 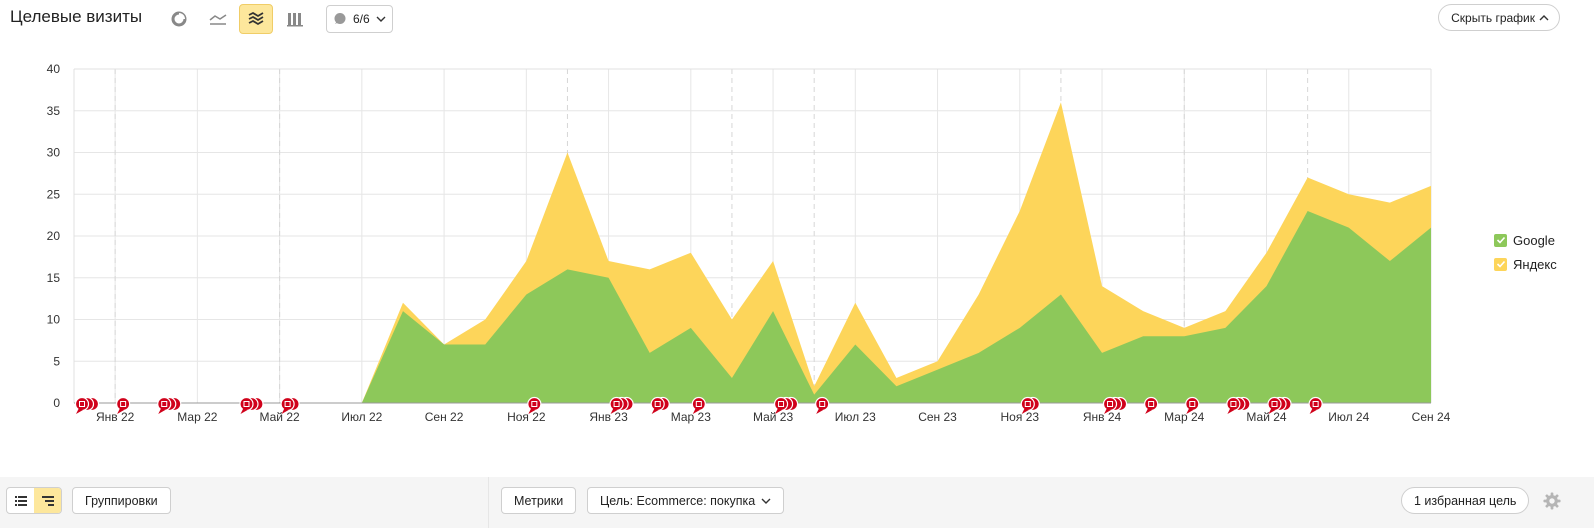 I want to click on metrics-button: Метрики, so click(x=539, y=500).